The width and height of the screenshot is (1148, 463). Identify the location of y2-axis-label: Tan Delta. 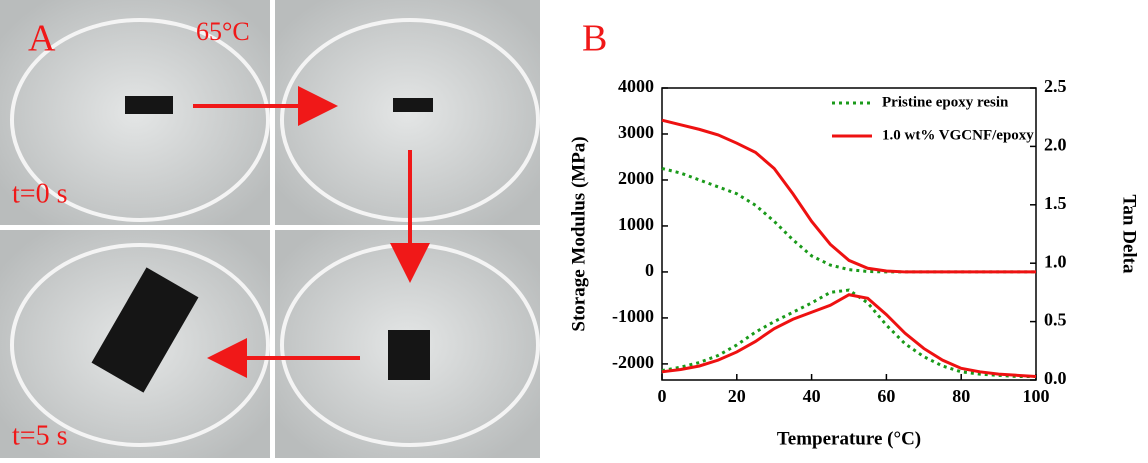
(1129, 234).